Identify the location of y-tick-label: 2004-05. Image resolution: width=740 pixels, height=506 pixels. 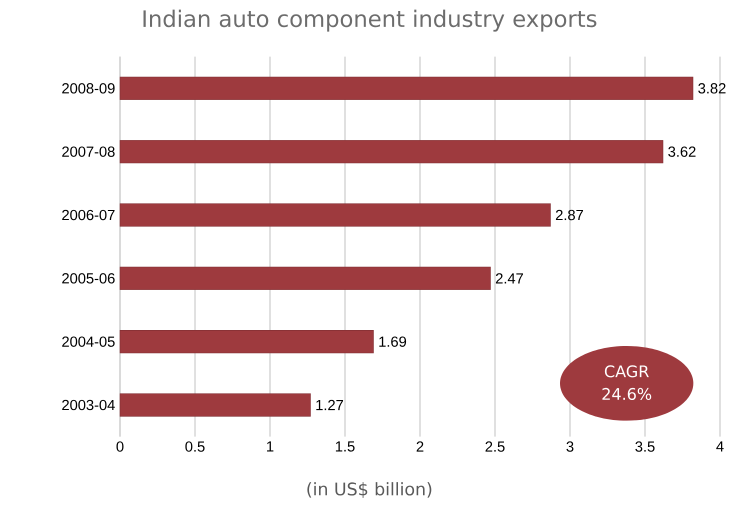
(88, 341).